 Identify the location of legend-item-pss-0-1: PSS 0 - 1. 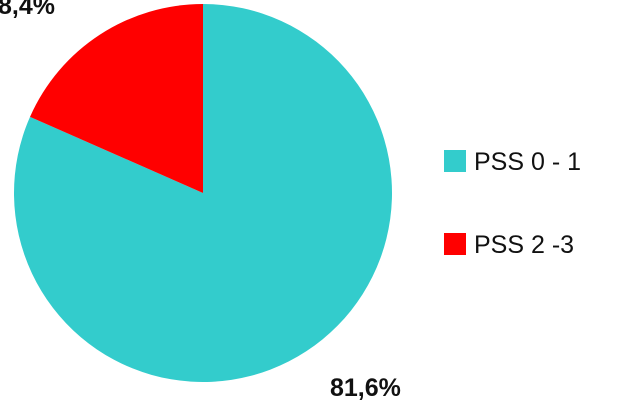
(512, 162).